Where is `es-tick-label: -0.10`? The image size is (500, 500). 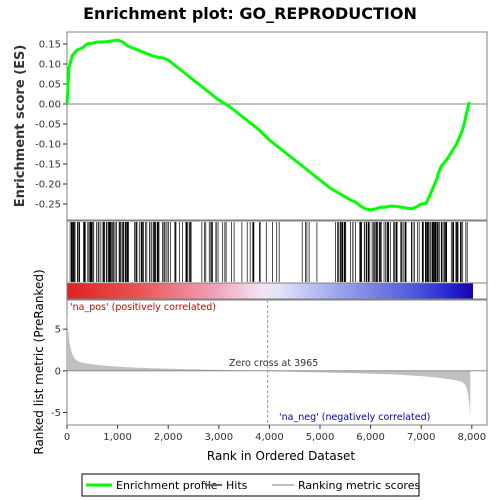 es-tick-label: -0.10 is located at coordinates (48, 145).